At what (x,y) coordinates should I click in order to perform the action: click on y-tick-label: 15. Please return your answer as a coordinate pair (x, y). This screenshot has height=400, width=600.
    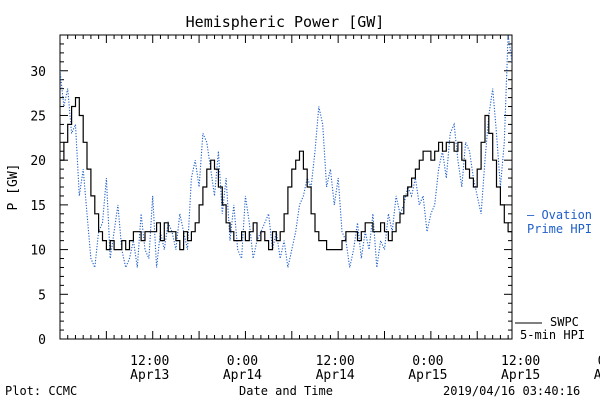
    Looking at the image, I should click on (38, 206).